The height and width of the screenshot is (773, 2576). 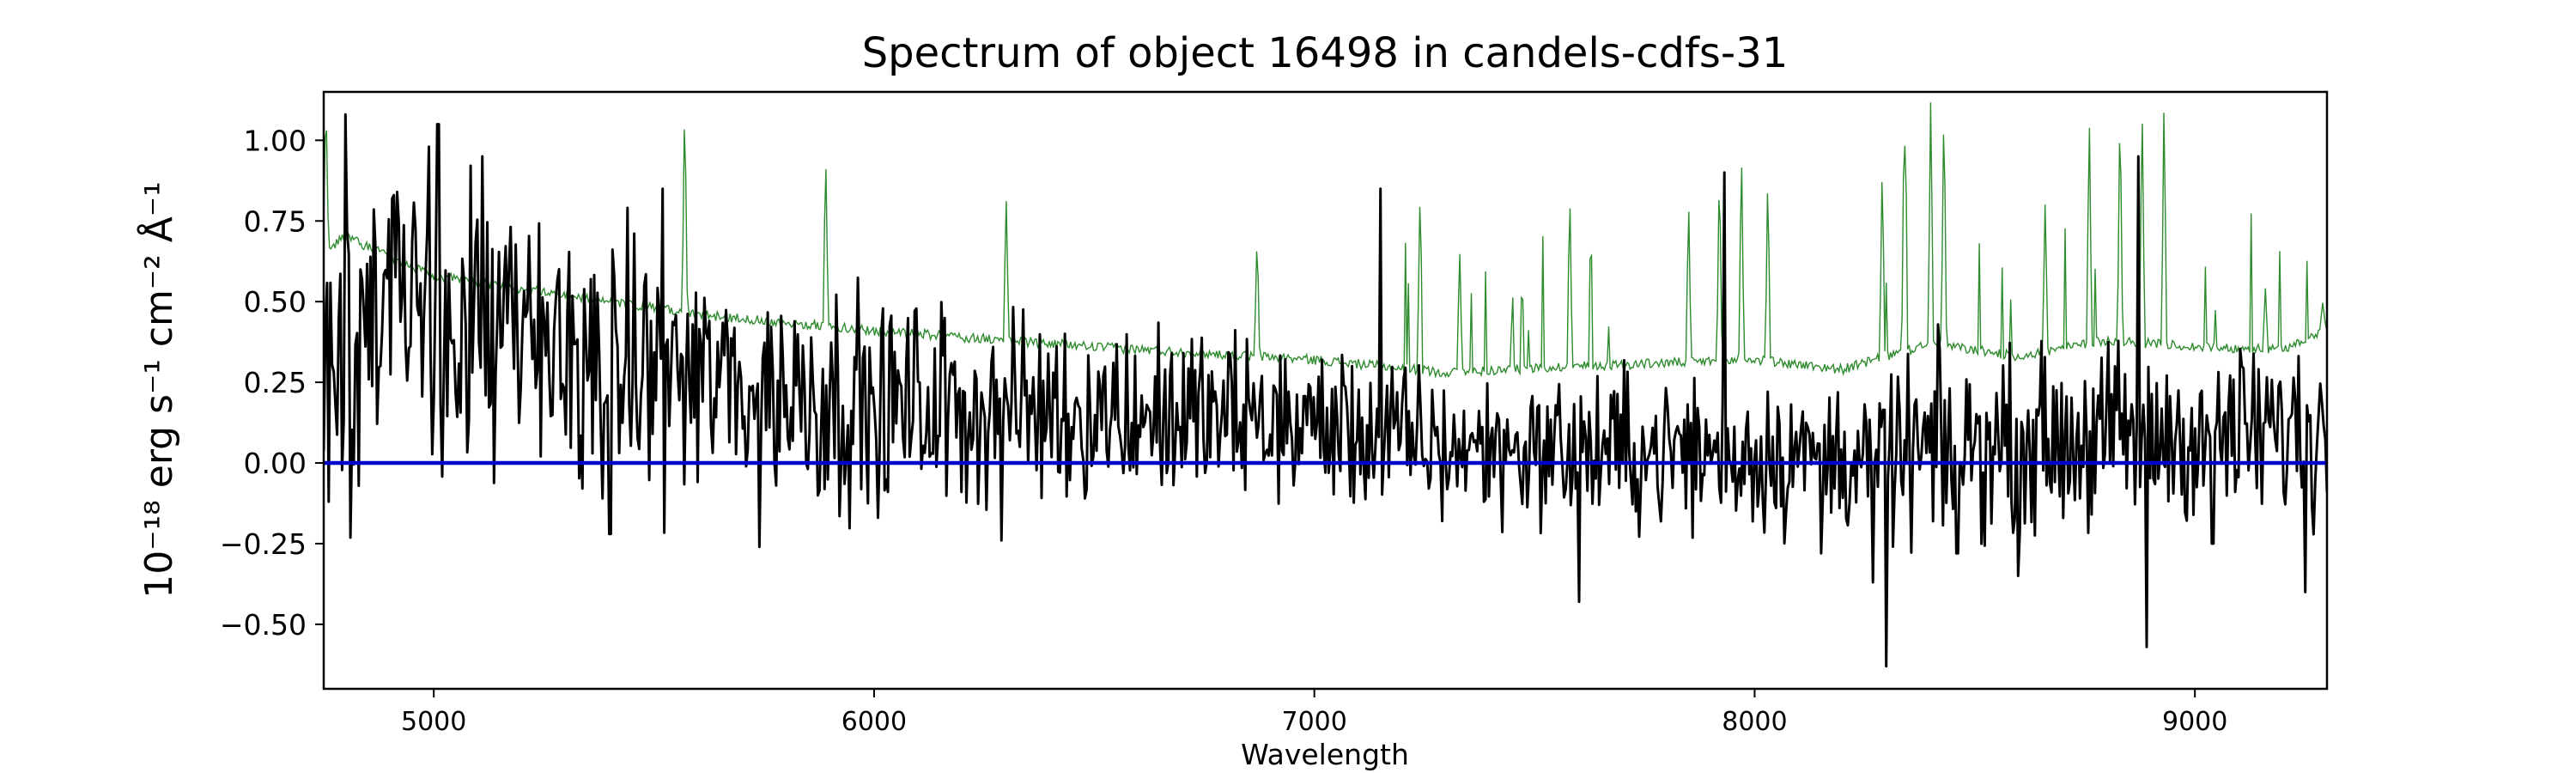 What do you see at coordinates (159, 389) in the screenshot?
I see `y-axis-label: 10⁻¹⁸ erg s⁻¹ cm⁻² Å⁻¹` at bounding box center [159, 389].